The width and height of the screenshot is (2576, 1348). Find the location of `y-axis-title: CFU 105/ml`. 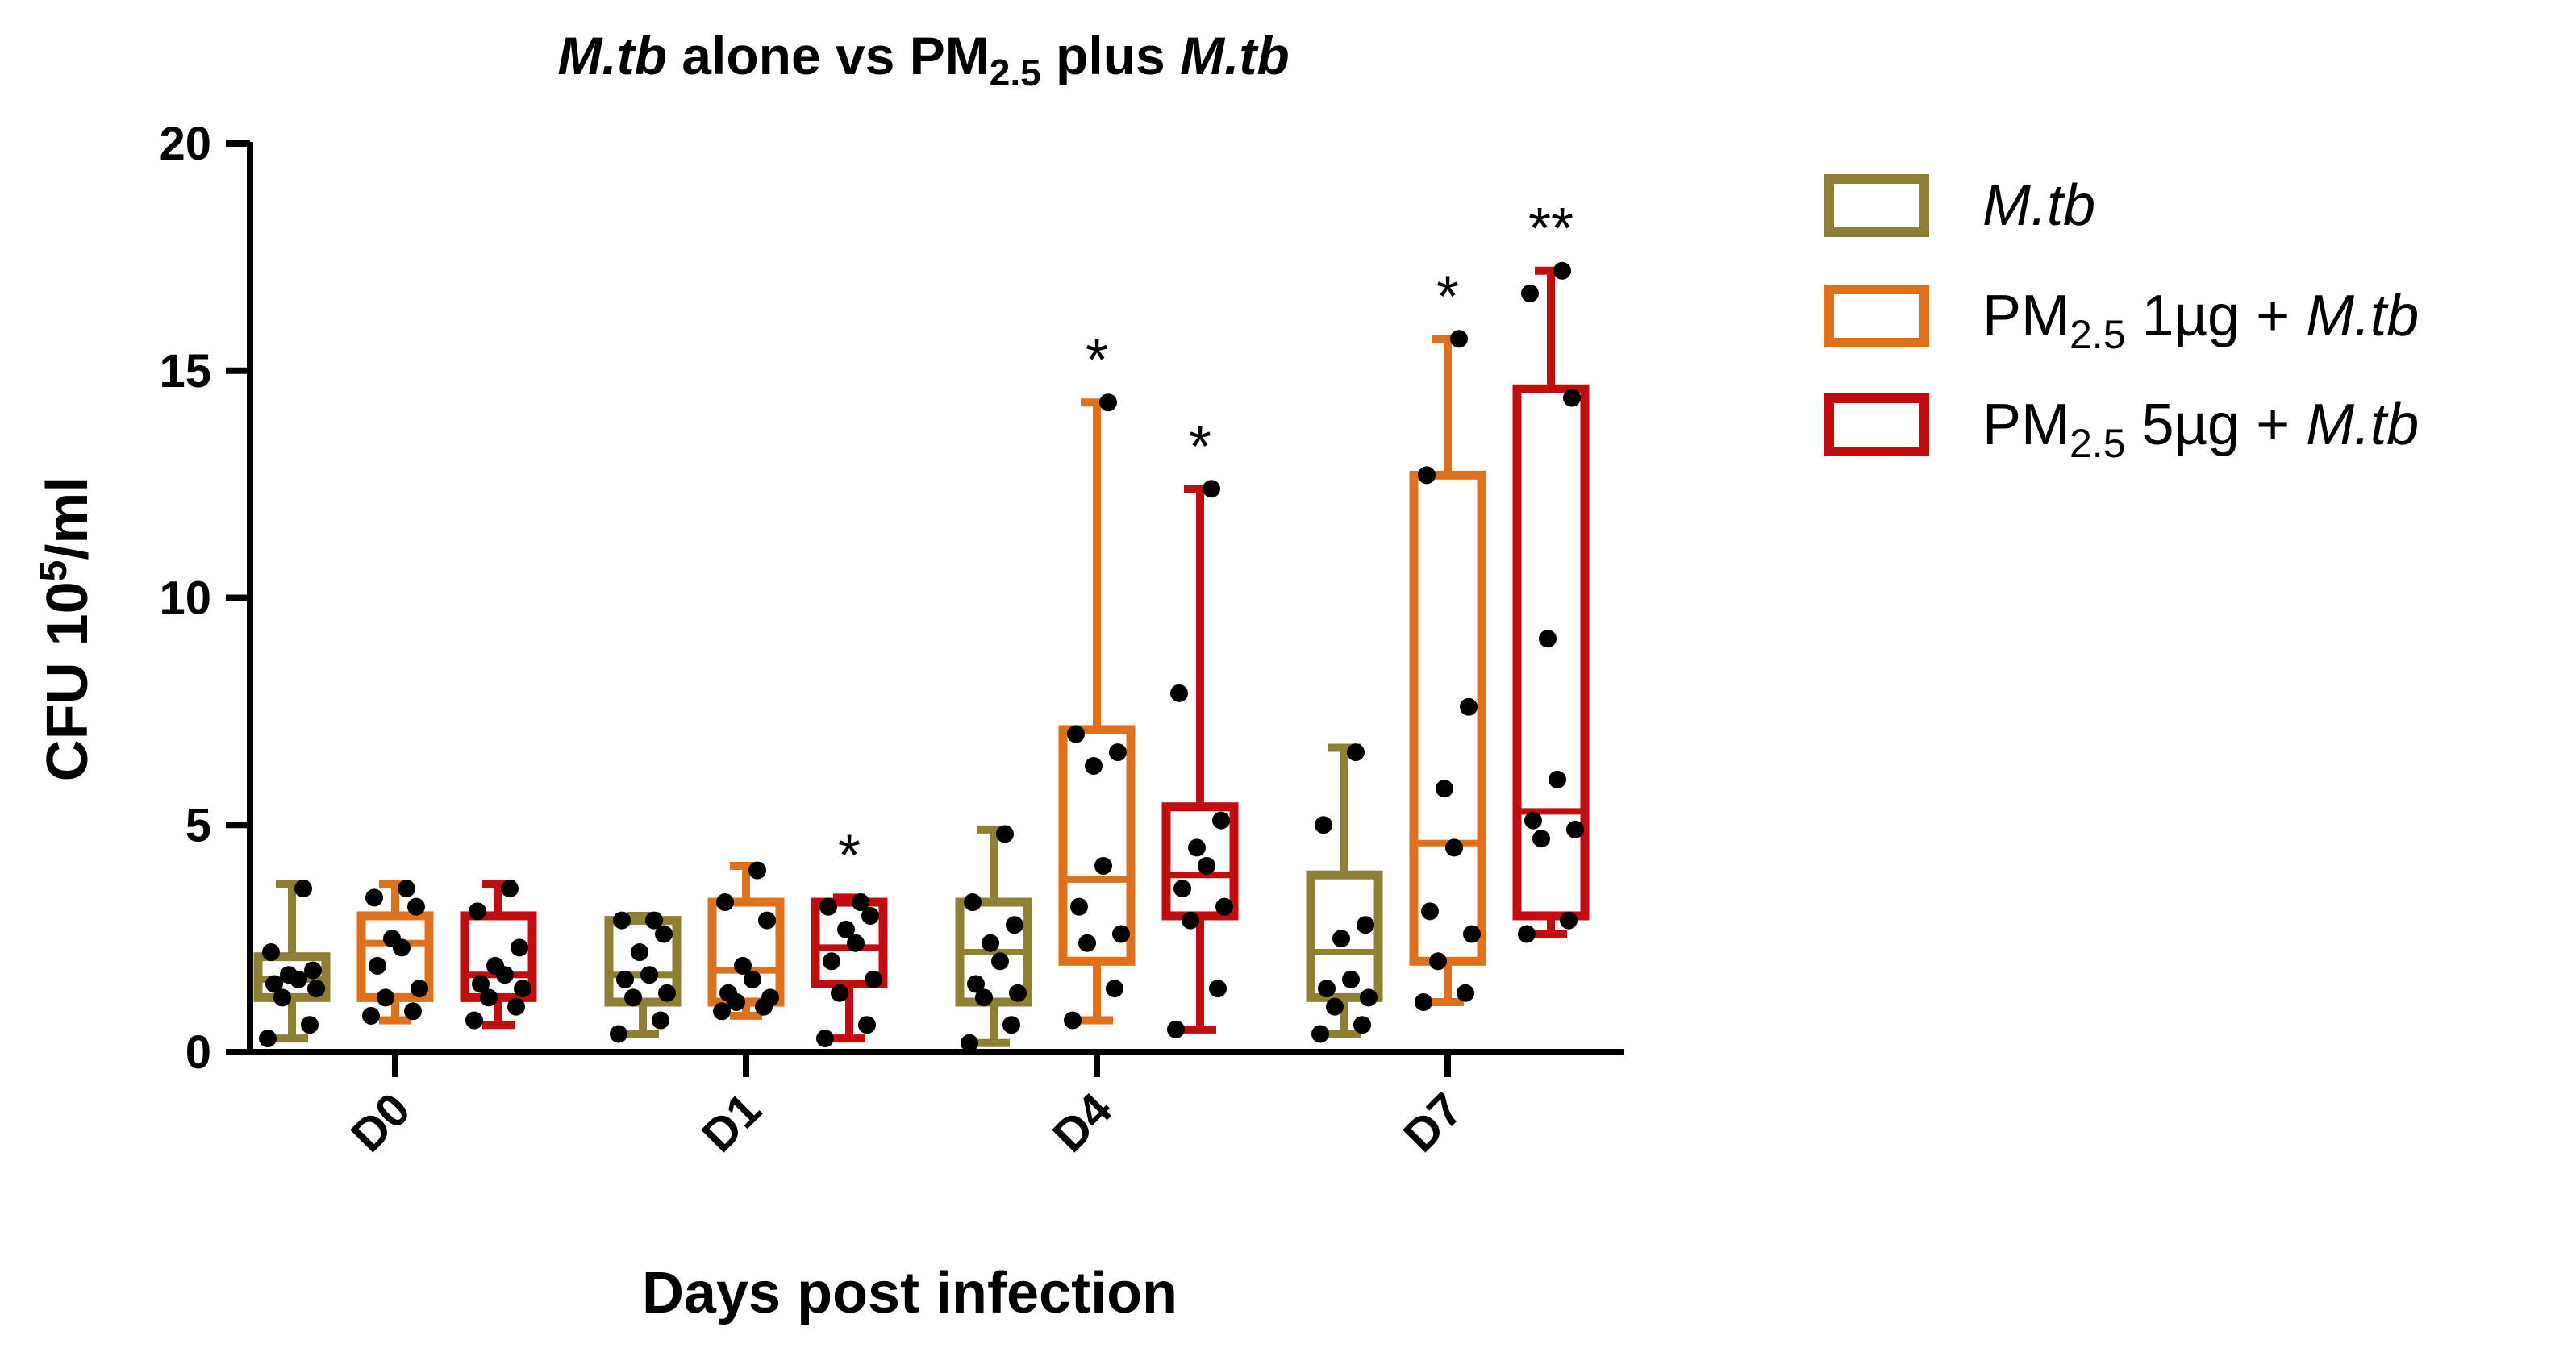

y-axis-title: CFU 105/ml is located at coordinates (66, 629).